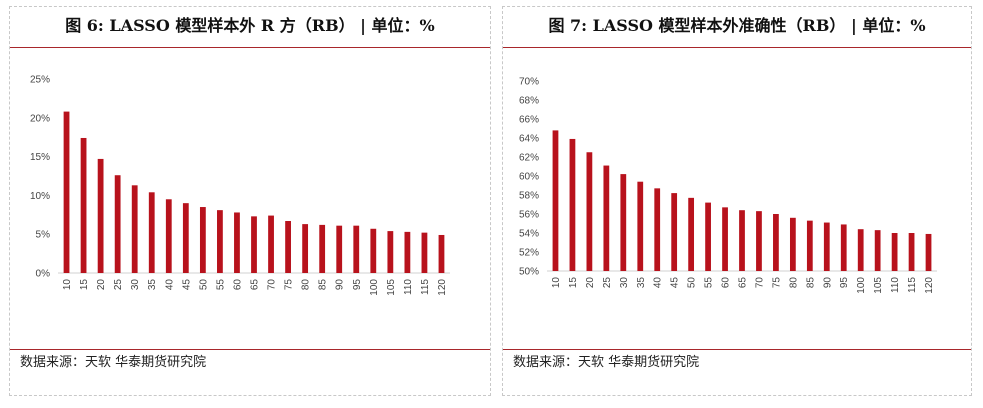 The height and width of the screenshot is (408, 983). I want to click on y-tick-label: 56%, so click(529, 215).